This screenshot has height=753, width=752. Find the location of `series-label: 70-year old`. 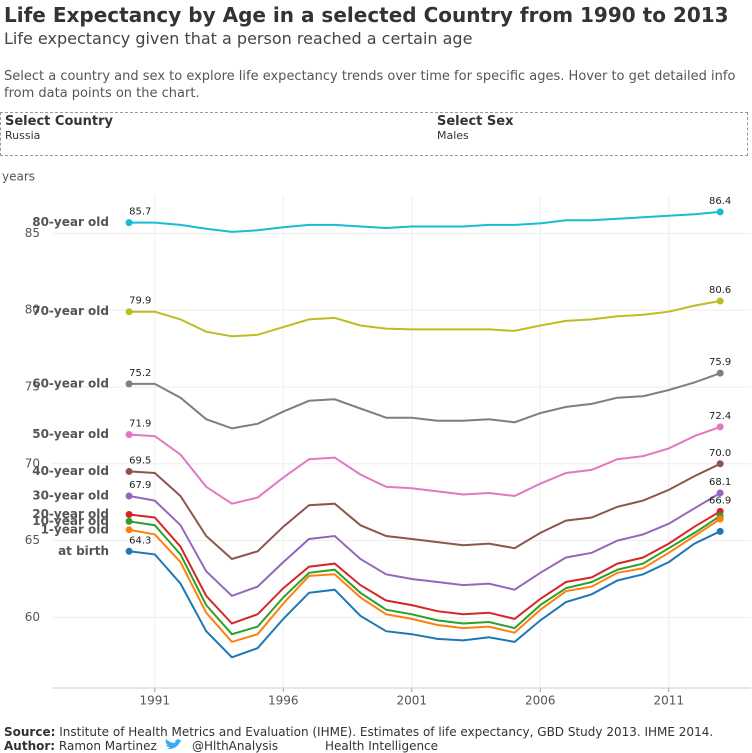

series-label: 70-year old is located at coordinates (70, 311).